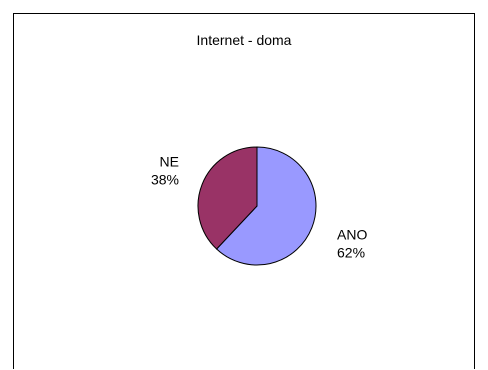 The image size is (488, 370). I want to click on pie-slice-ne, so click(227, 198).